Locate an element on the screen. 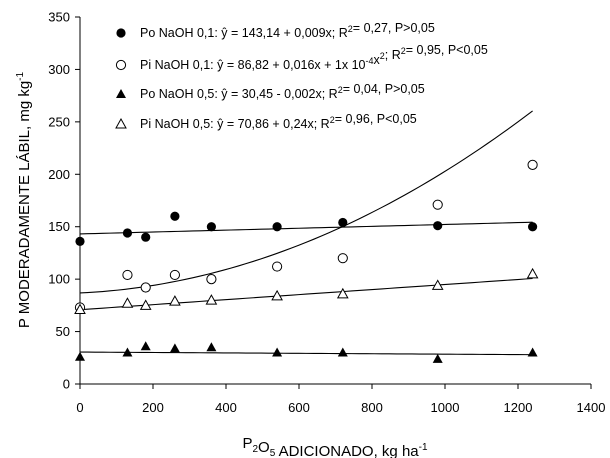 The image size is (610, 458). x-tick-label: 200 is located at coordinates (153, 407).